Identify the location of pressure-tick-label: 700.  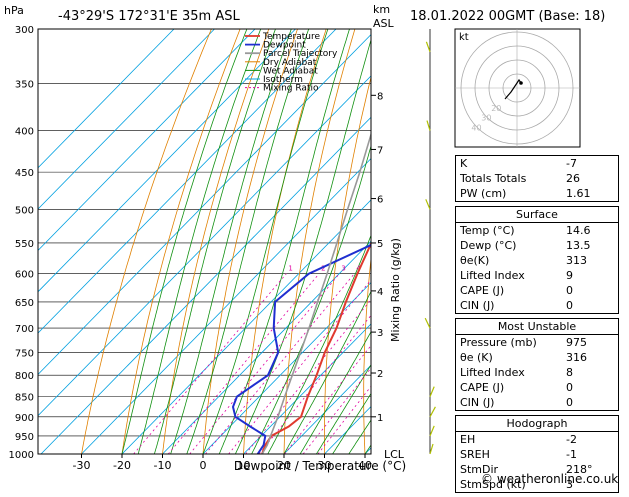
(24, 329).